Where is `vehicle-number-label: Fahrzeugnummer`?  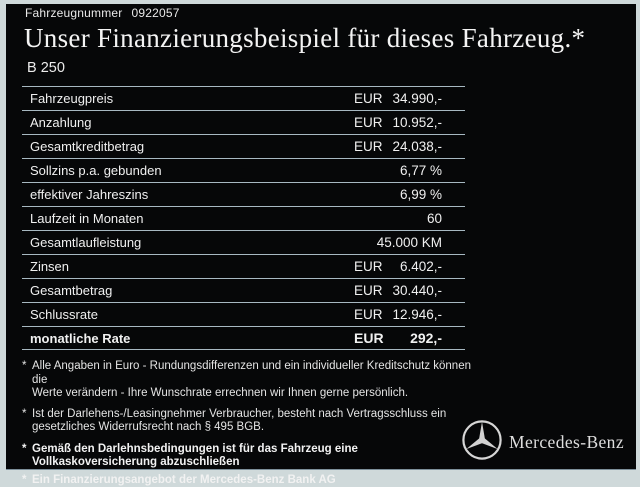
vehicle-number-label: Fahrzeugnummer is located at coordinates (74, 13).